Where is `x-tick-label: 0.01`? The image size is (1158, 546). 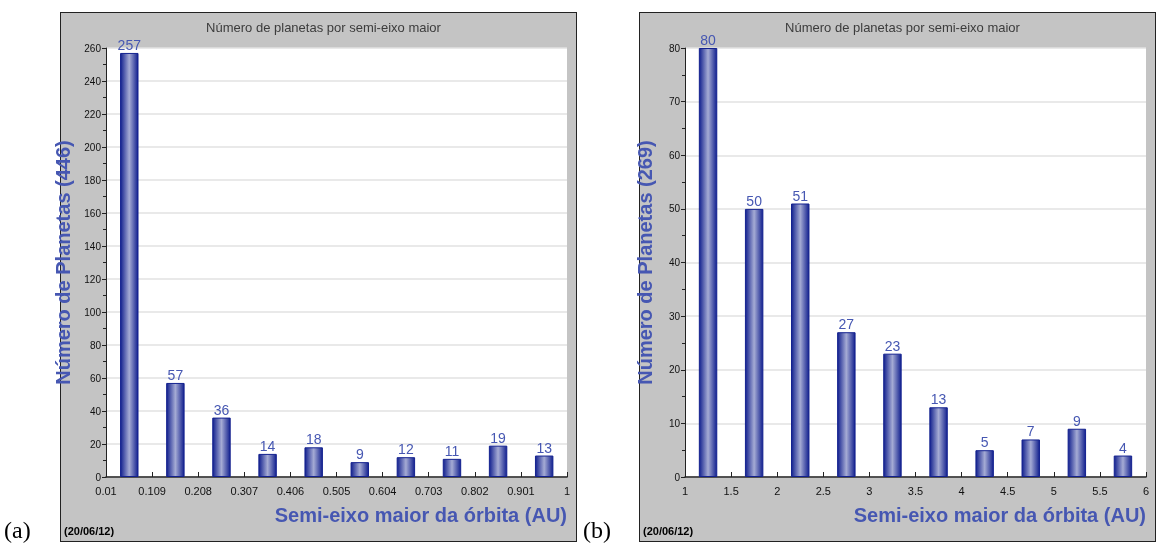
x-tick-label: 0.01 is located at coordinates (106, 490).